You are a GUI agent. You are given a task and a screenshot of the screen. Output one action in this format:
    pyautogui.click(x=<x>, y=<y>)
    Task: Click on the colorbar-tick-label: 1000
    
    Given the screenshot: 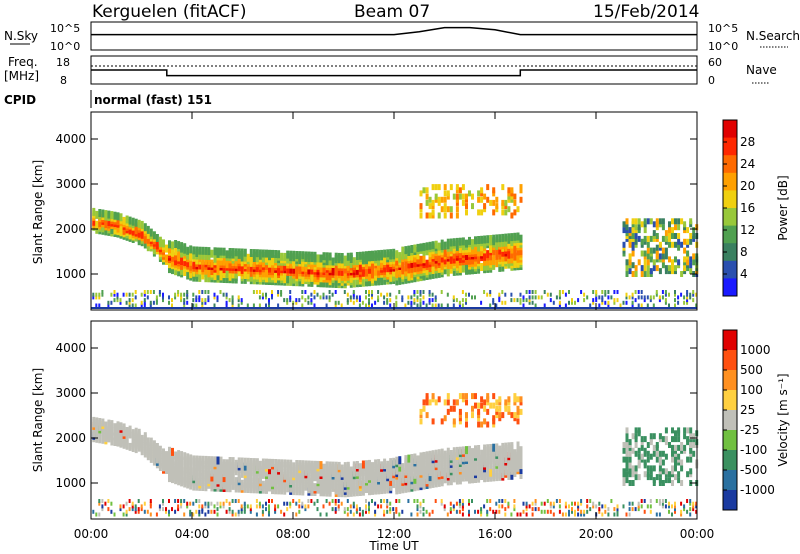 What is the action you would take?
    pyautogui.click(x=755, y=350)
    